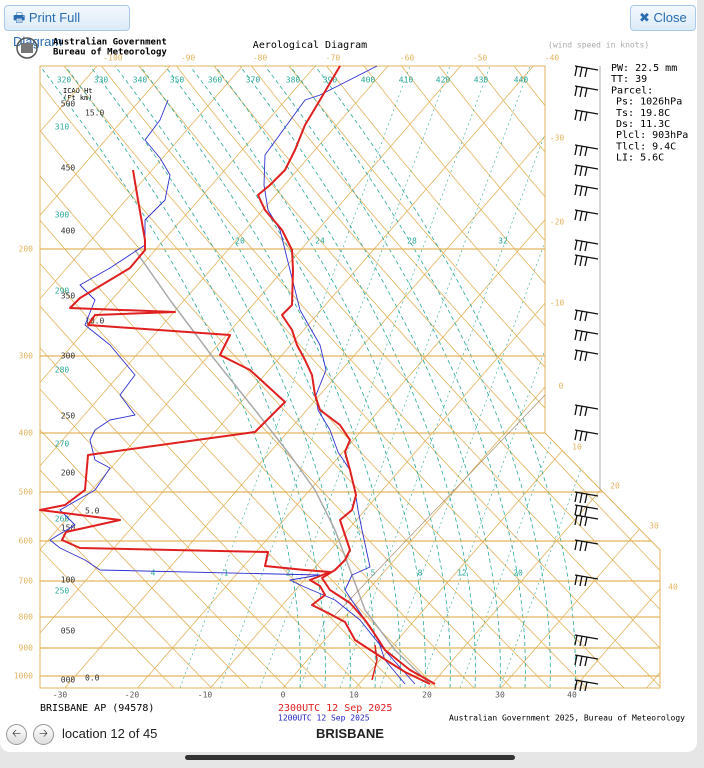  I want to click on height-ft-label: 200, so click(68, 473).